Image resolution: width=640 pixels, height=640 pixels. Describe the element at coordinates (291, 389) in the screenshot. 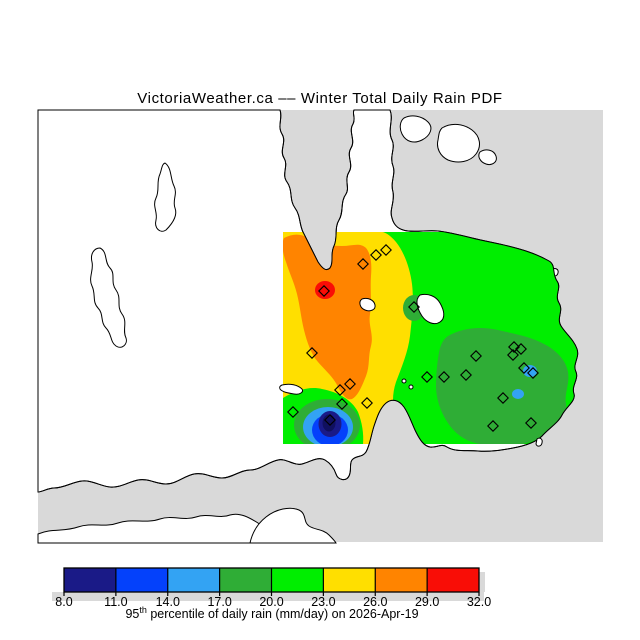

I see `lake-langford` at that location.